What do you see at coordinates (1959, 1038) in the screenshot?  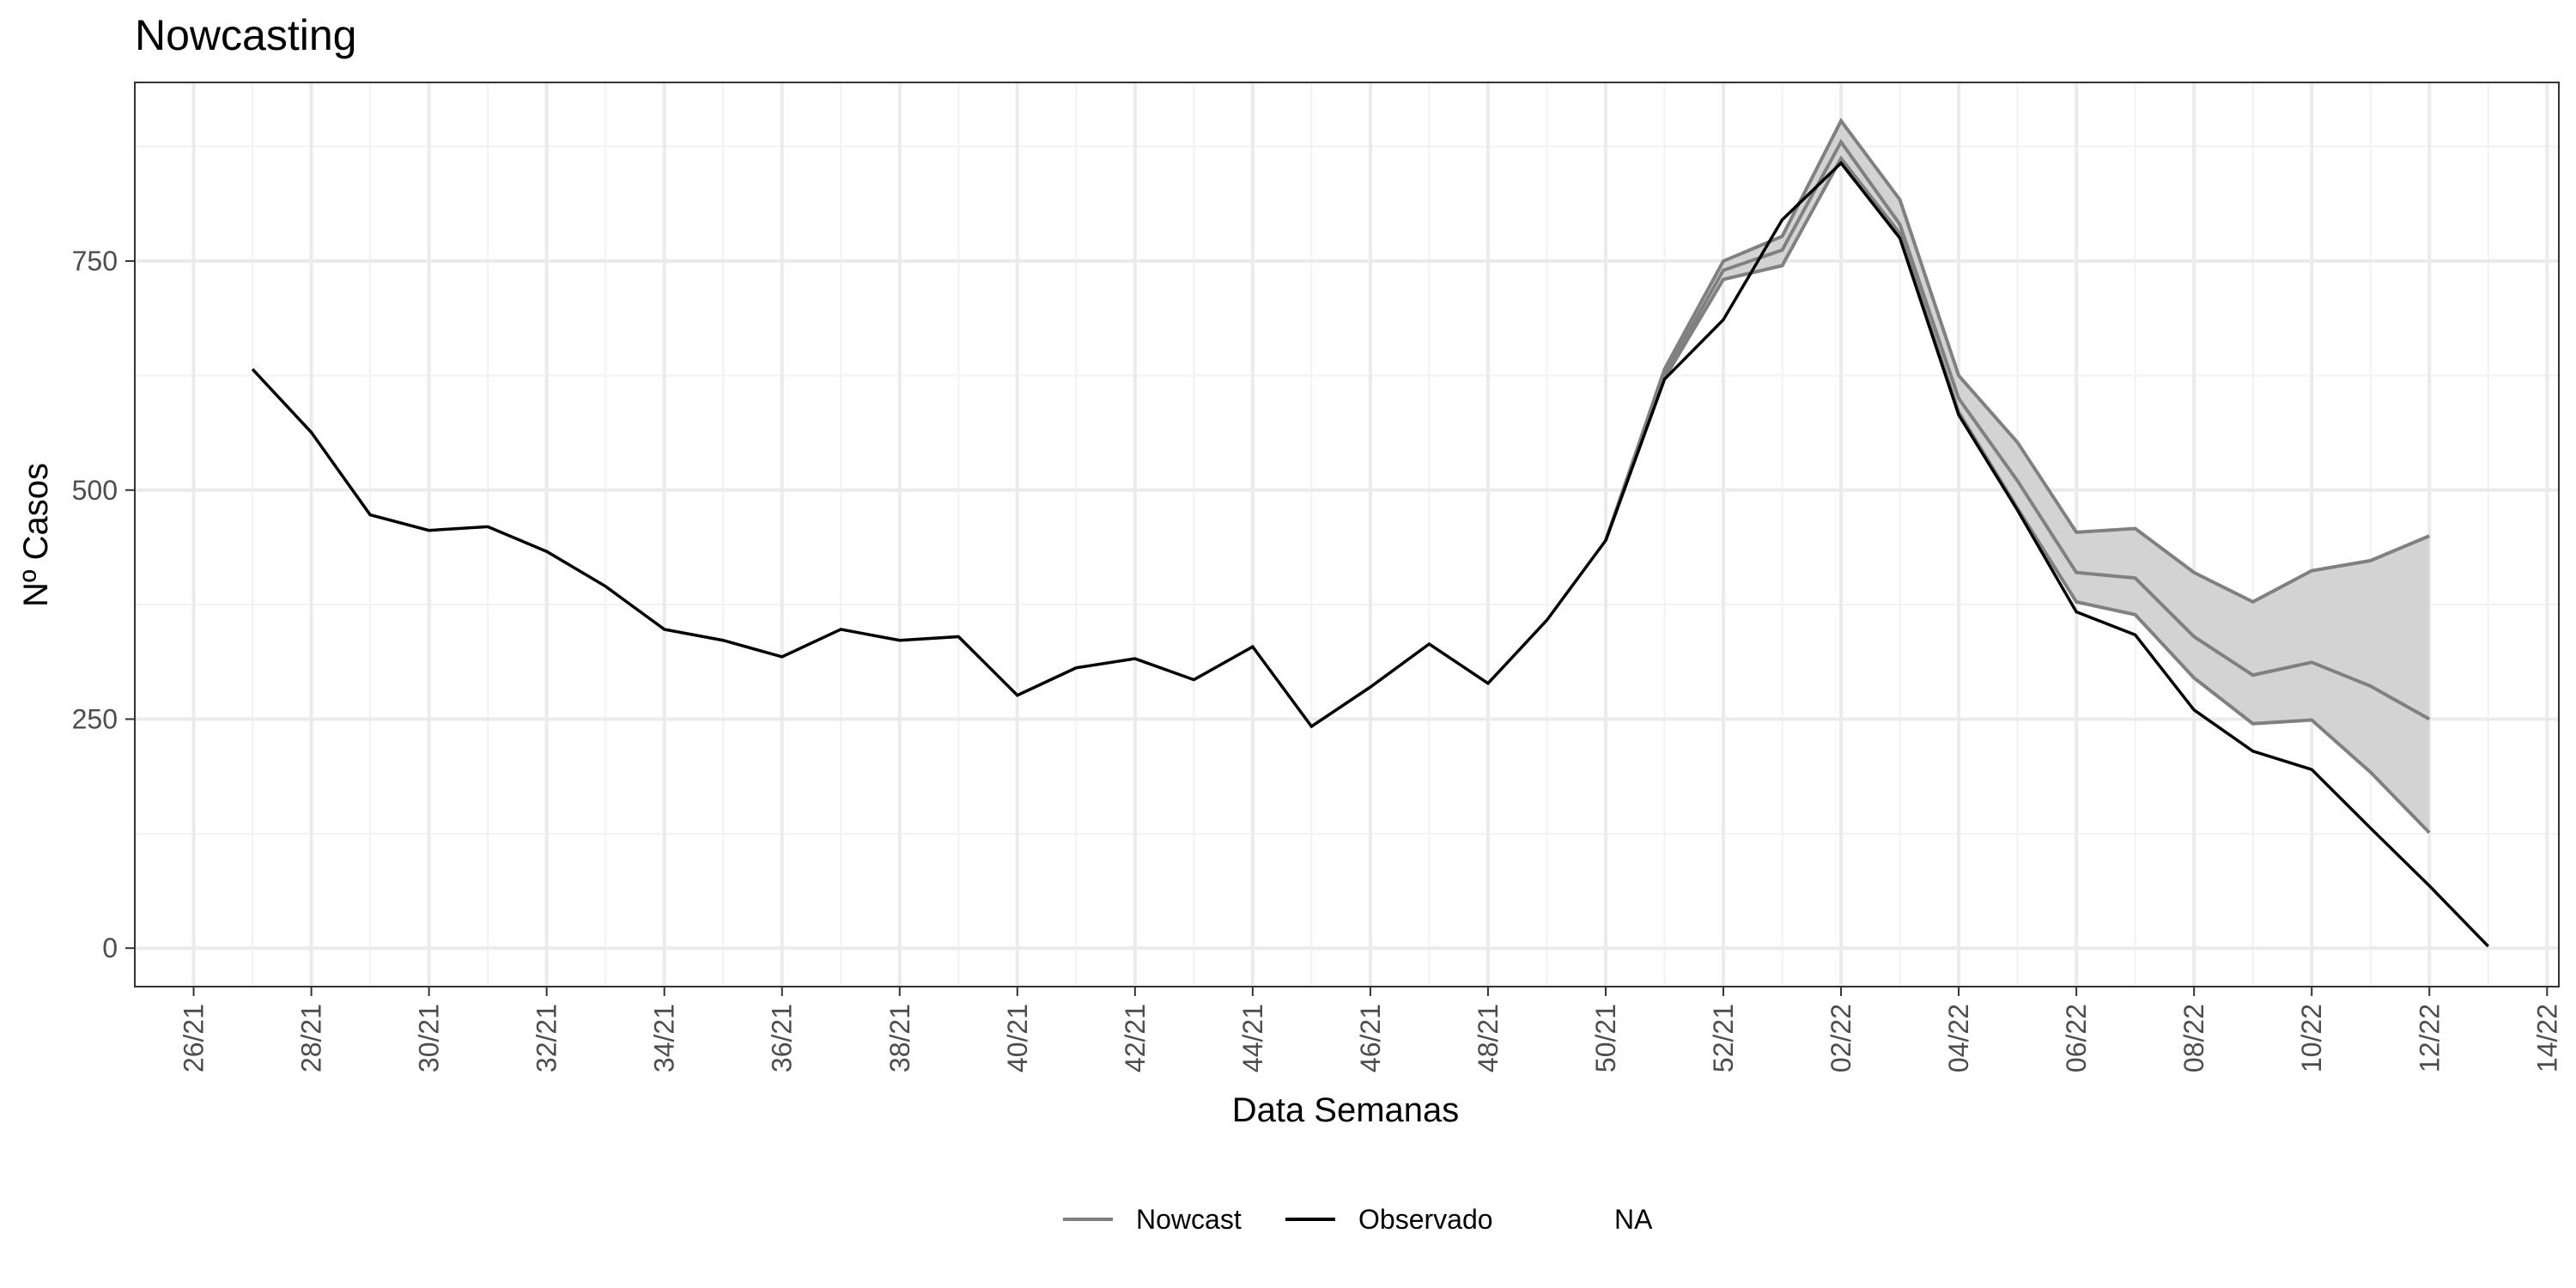 I see `x-tick-label: 04/22` at bounding box center [1959, 1038].